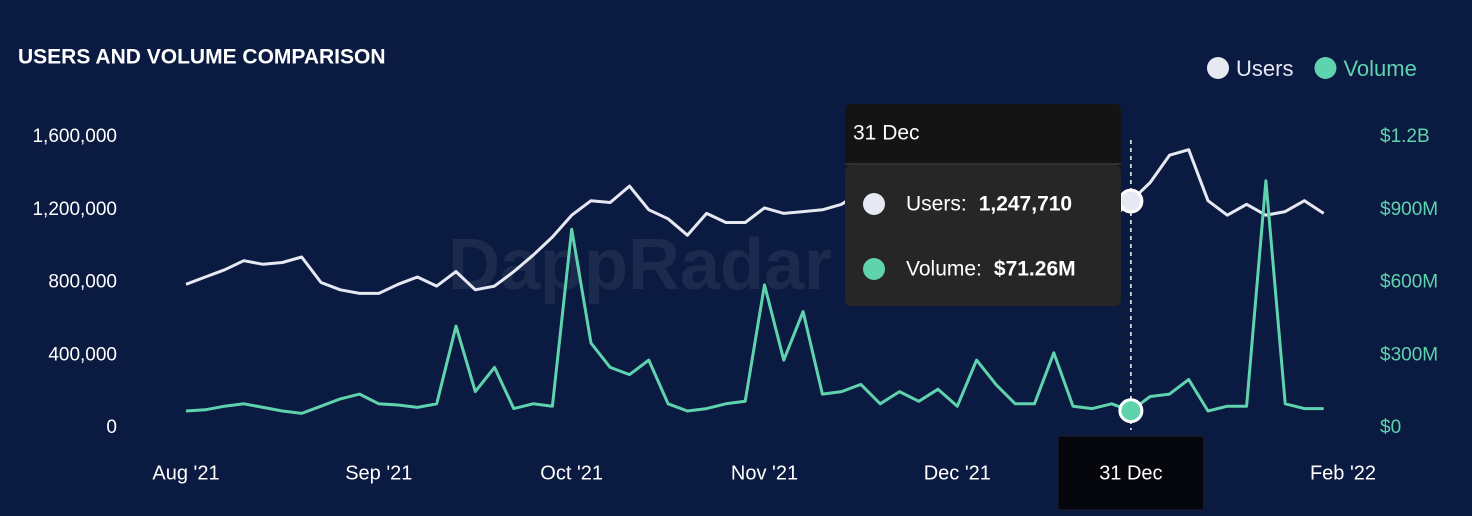  What do you see at coordinates (202, 57) in the screenshot?
I see `chart-title: USERS AND VOLUME COMPARISON` at bounding box center [202, 57].